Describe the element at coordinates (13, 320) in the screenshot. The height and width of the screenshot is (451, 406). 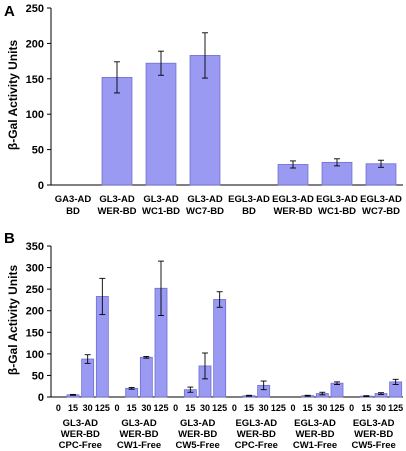
I see `panel-b-ylabel: β-Gal Activity Units` at that location.